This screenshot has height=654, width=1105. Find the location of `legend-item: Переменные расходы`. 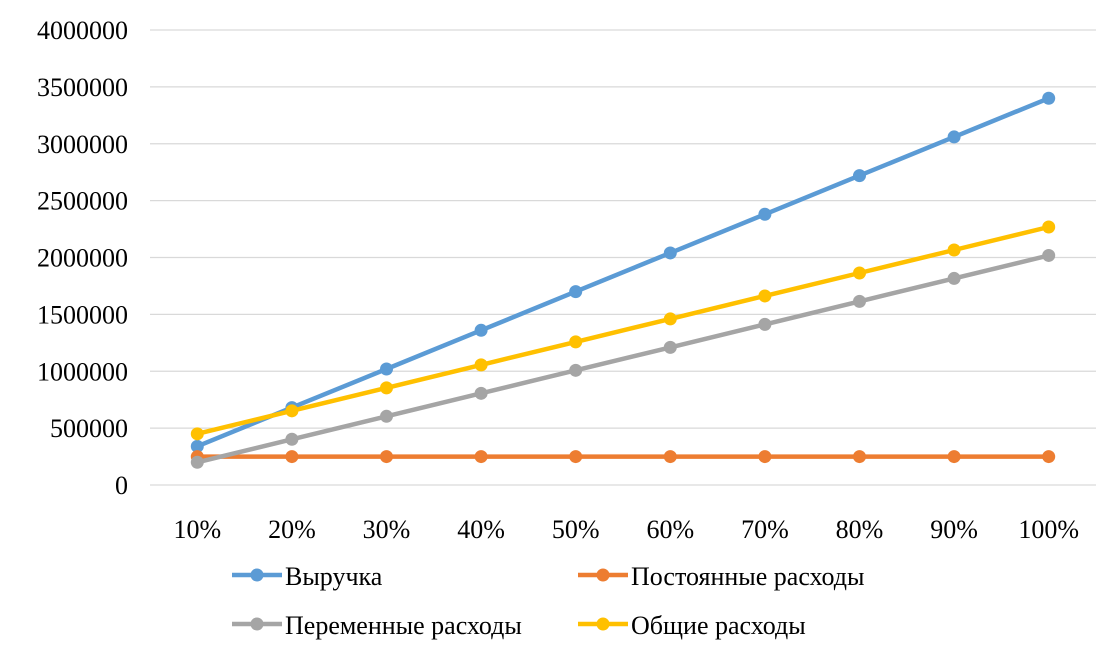

legend-item: Переменные расходы is located at coordinates (377, 625).